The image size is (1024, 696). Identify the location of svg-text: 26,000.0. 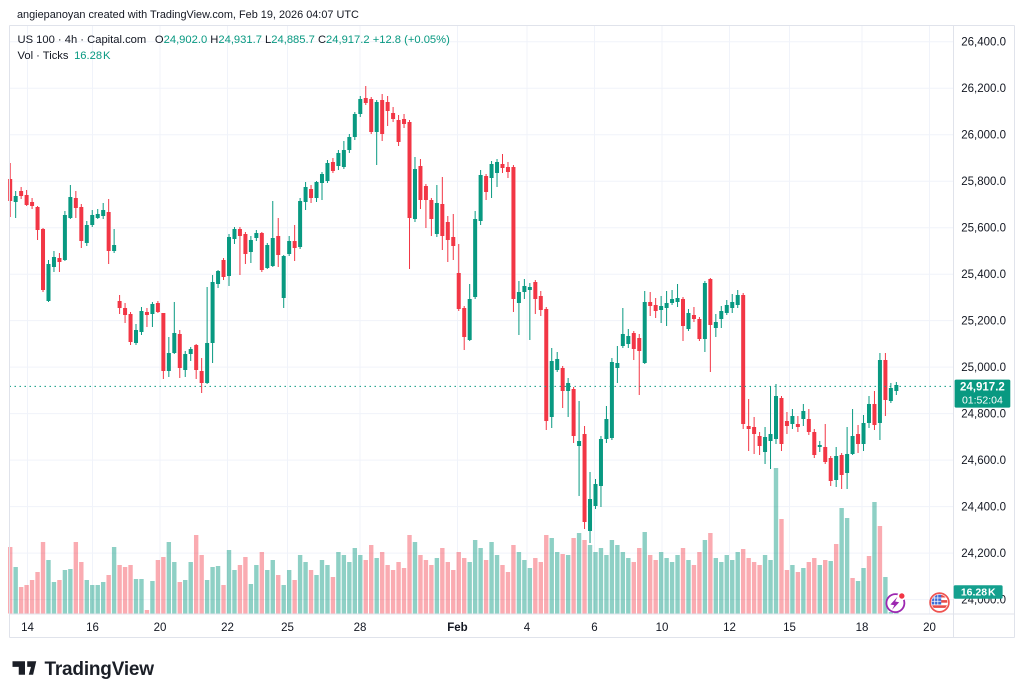
(983, 136).